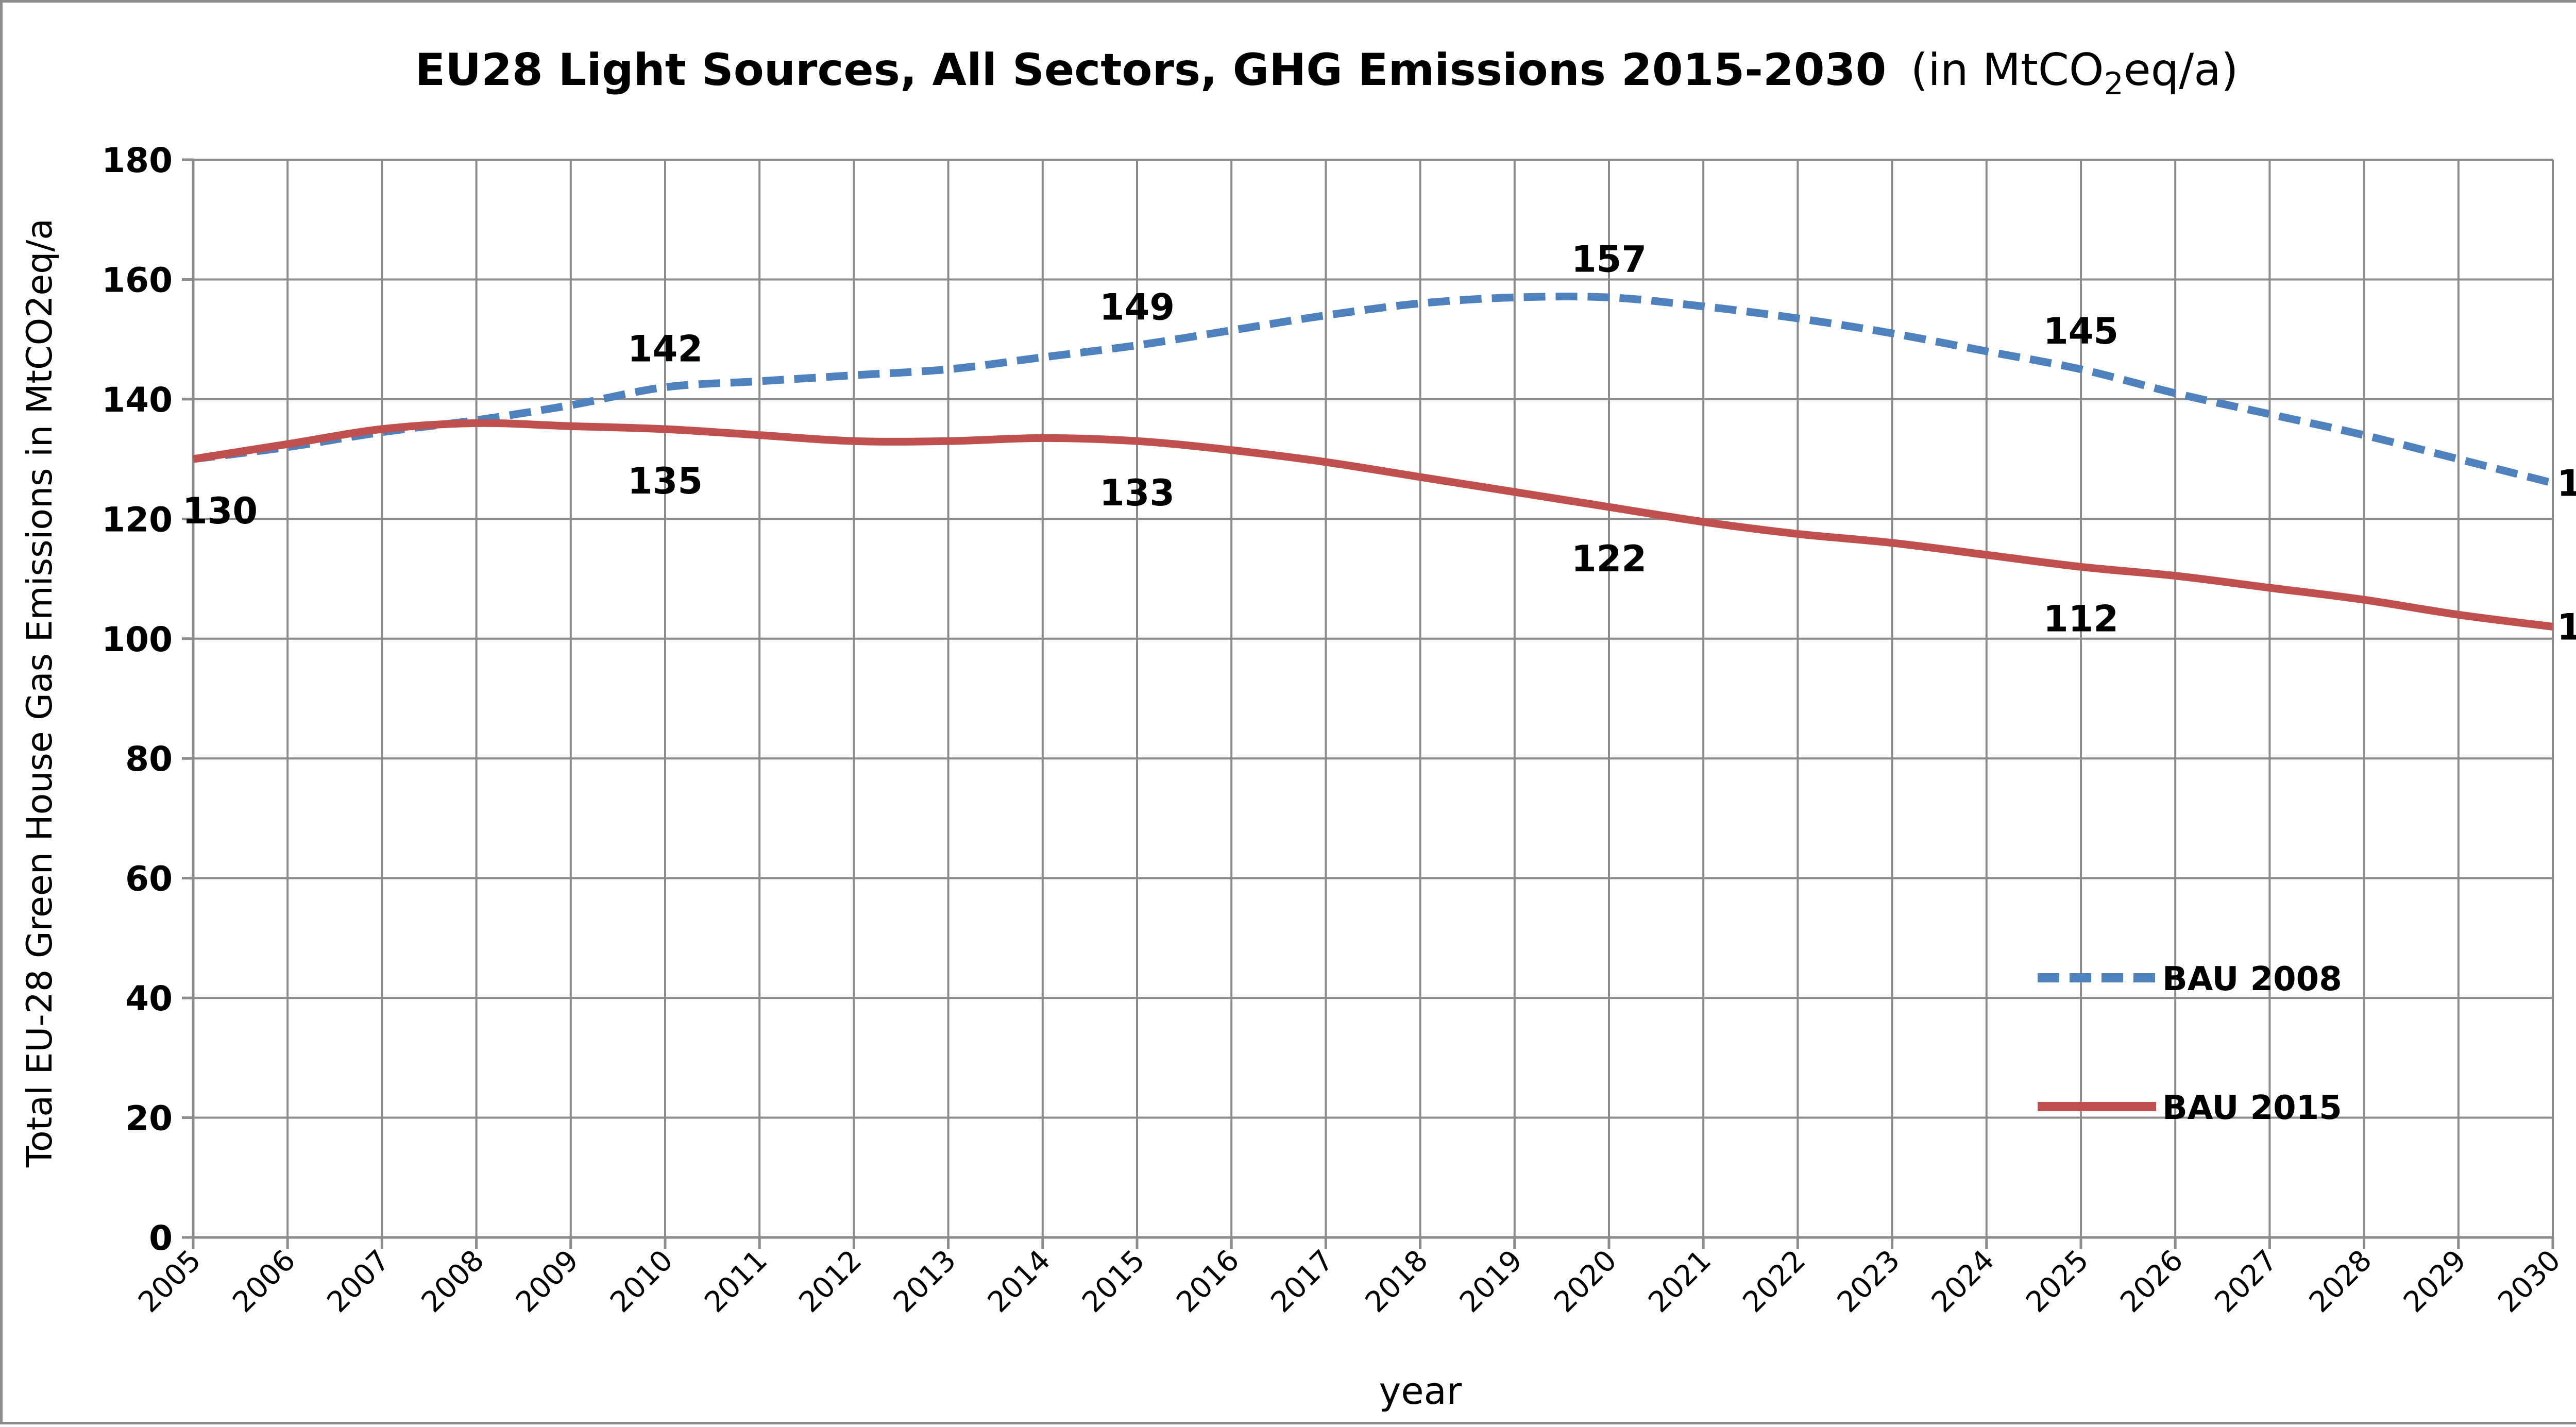 The height and width of the screenshot is (1427, 2576). Describe the element at coordinates (1137, 493) in the screenshot. I see `data-label-bau-2015-2015: 133` at that location.